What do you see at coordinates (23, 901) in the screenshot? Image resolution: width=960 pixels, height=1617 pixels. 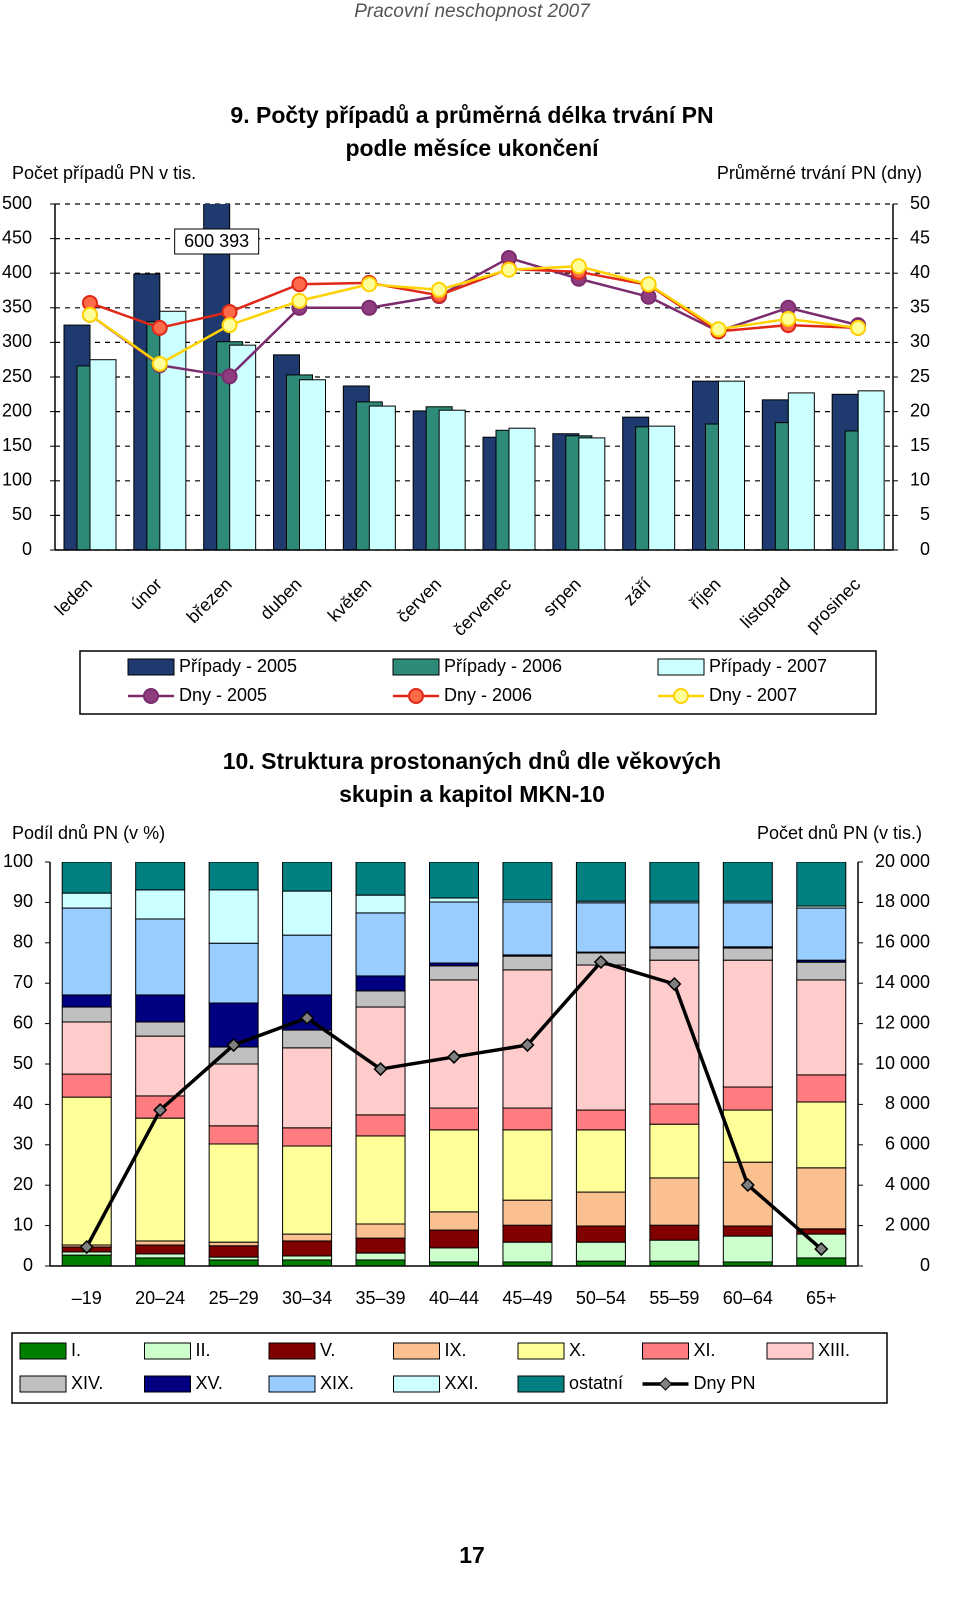 I see `y-tick-label: 90` at bounding box center [23, 901].